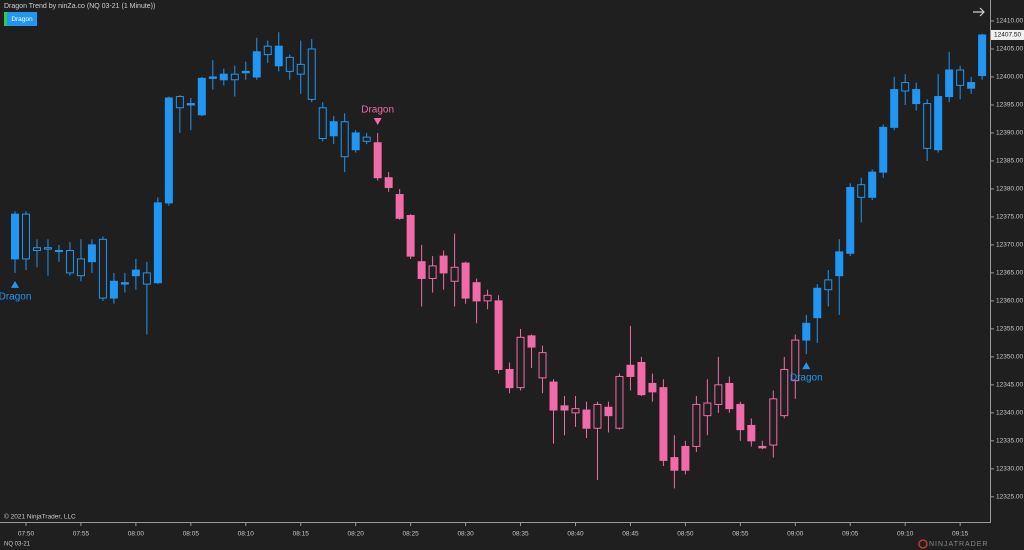 This screenshot has height=550, width=1024. What do you see at coordinates (356, 534) in the screenshot?
I see `x-tick-label: 08:20` at bounding box center [356, 534].